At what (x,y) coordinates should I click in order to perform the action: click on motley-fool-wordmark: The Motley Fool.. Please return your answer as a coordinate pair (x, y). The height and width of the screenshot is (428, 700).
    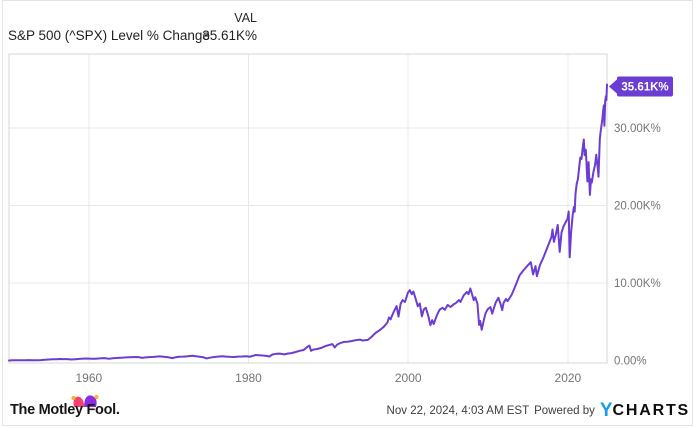
    Looking at the image, I should click on (65, 410).